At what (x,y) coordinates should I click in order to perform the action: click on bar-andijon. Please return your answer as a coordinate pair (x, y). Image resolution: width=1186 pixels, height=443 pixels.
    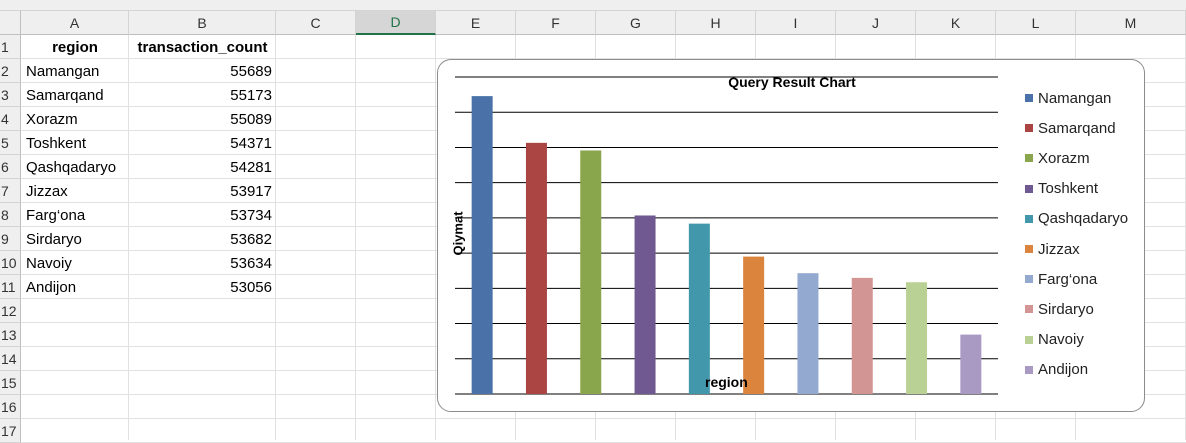
    Looking at the image, I should click on (971, 364).